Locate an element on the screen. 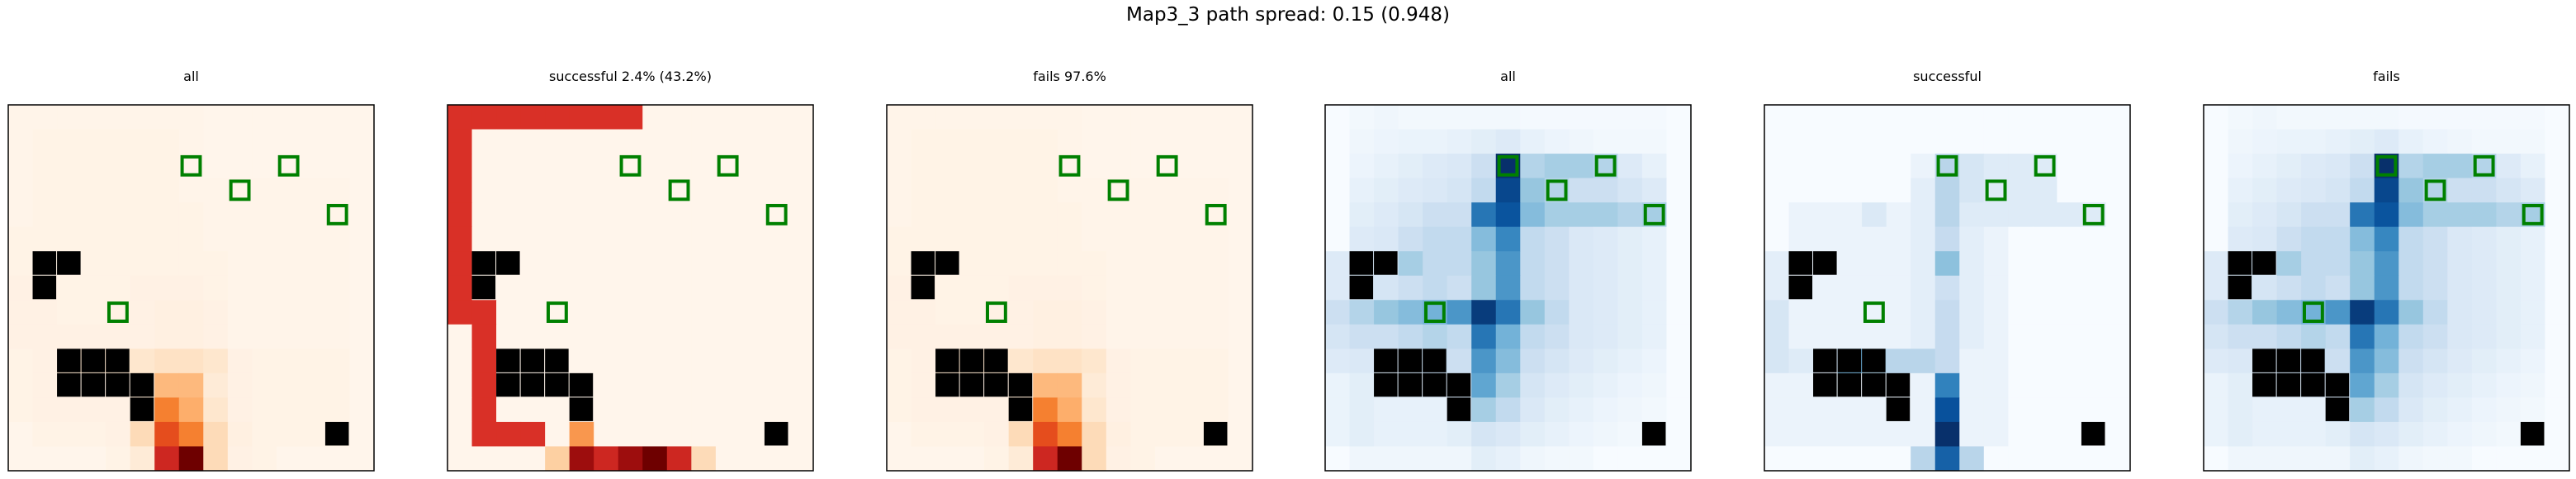 The height and width of the screenshot is (479, 2576). panel-frame is located at coordinates (1069, 288).